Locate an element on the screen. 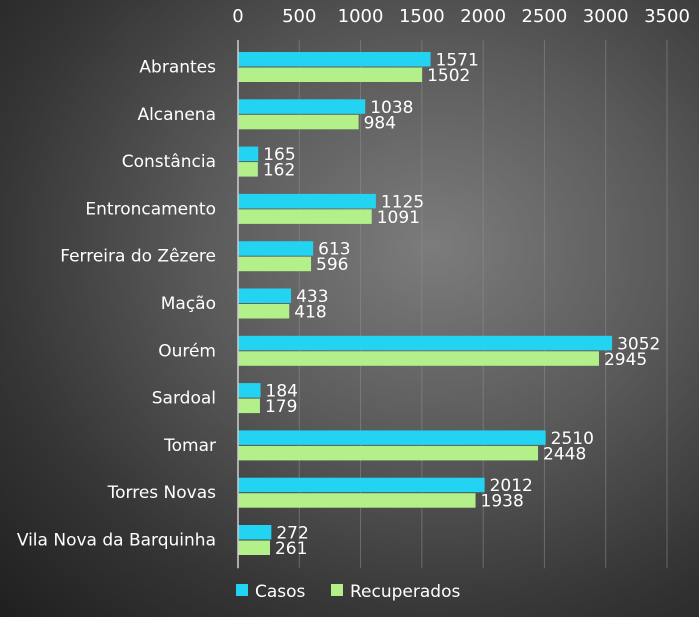 The width and height of the screenshot is (699, 617). value-label: 1125 is located at coordinates (402, 202).